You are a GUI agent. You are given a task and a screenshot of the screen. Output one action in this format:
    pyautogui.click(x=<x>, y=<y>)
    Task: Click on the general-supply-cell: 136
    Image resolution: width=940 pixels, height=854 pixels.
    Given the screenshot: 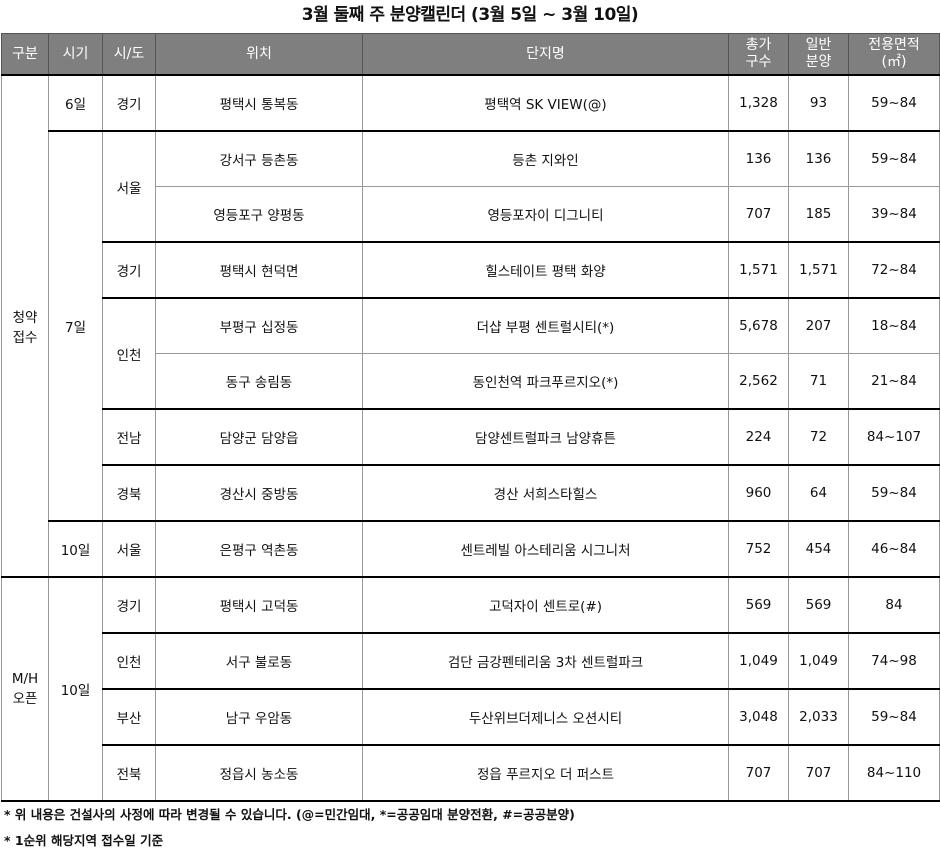 What is the action you would take?
    pyautogui.click(x=818, y=158)
    